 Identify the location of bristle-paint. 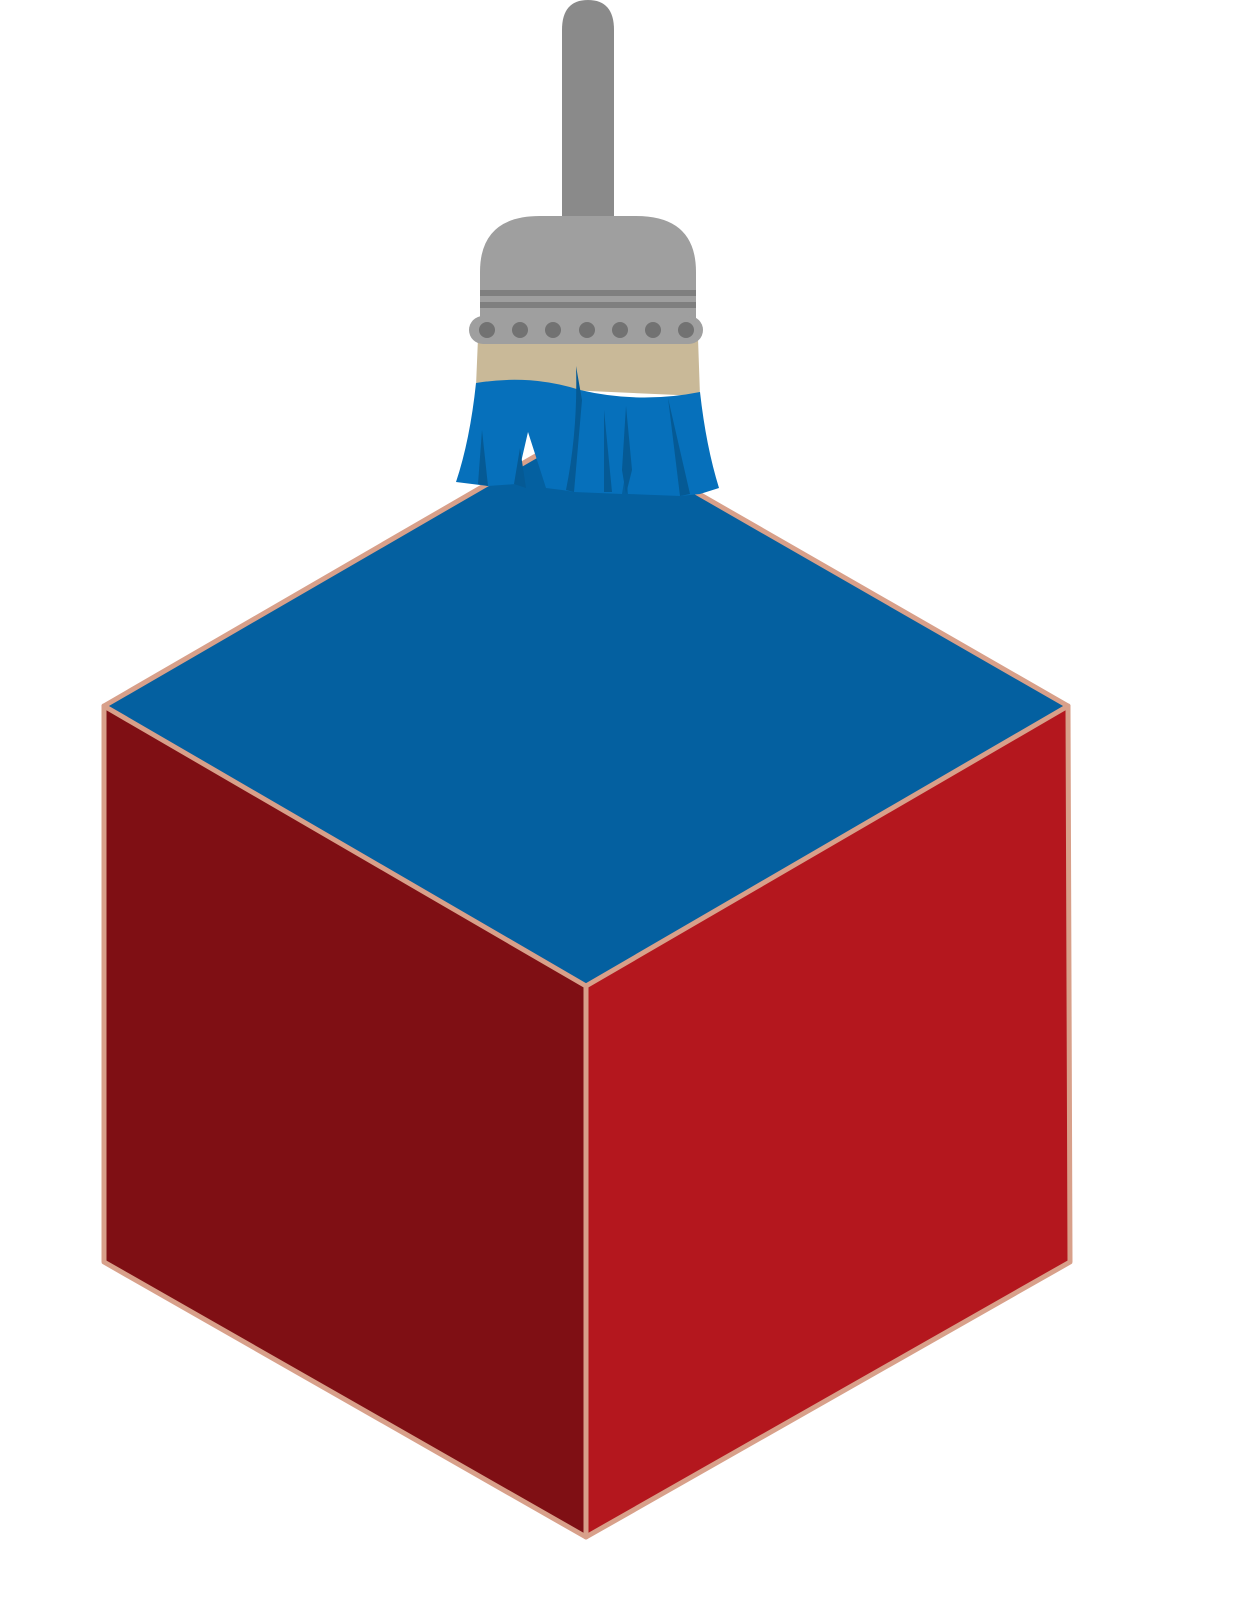
(587, 437).